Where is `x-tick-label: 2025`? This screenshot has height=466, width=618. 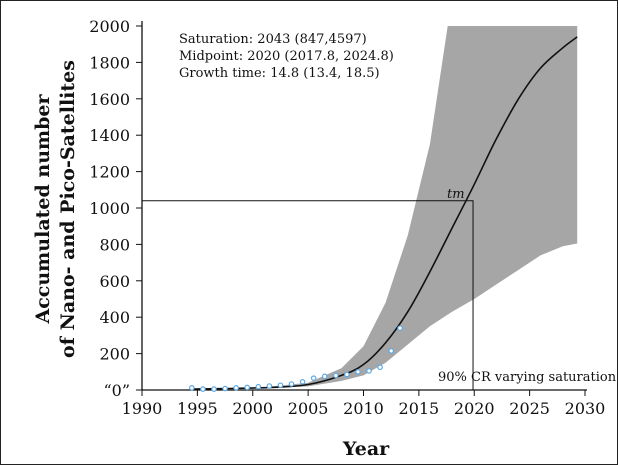
x-tick-label: 2025 is located at coordinates (529, 408).